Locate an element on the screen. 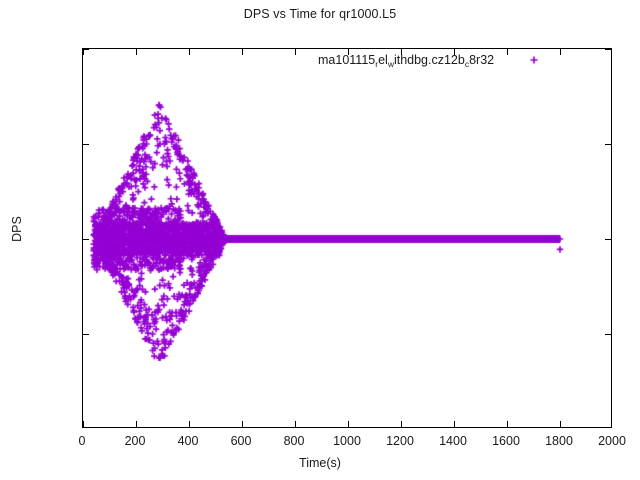 The height and width of the screenshot is (480, 640). y-axis-label: DPS is located at coordinates (17, 229).